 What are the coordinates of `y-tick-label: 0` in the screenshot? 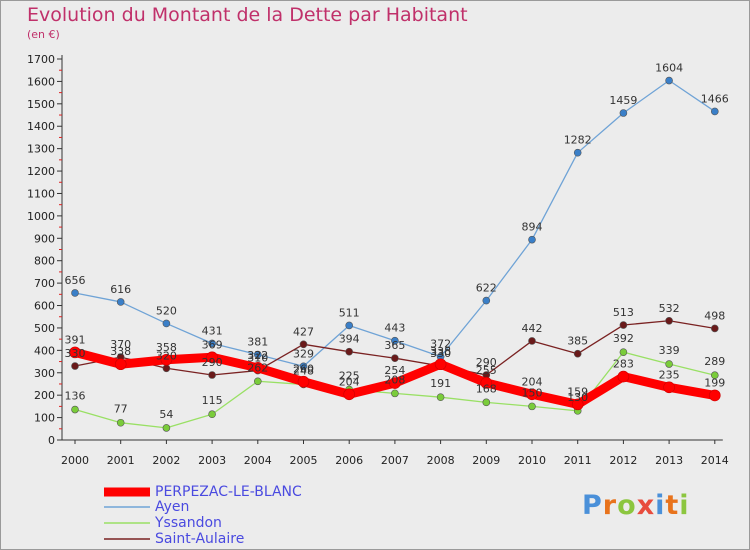 It's located at (51, 440).